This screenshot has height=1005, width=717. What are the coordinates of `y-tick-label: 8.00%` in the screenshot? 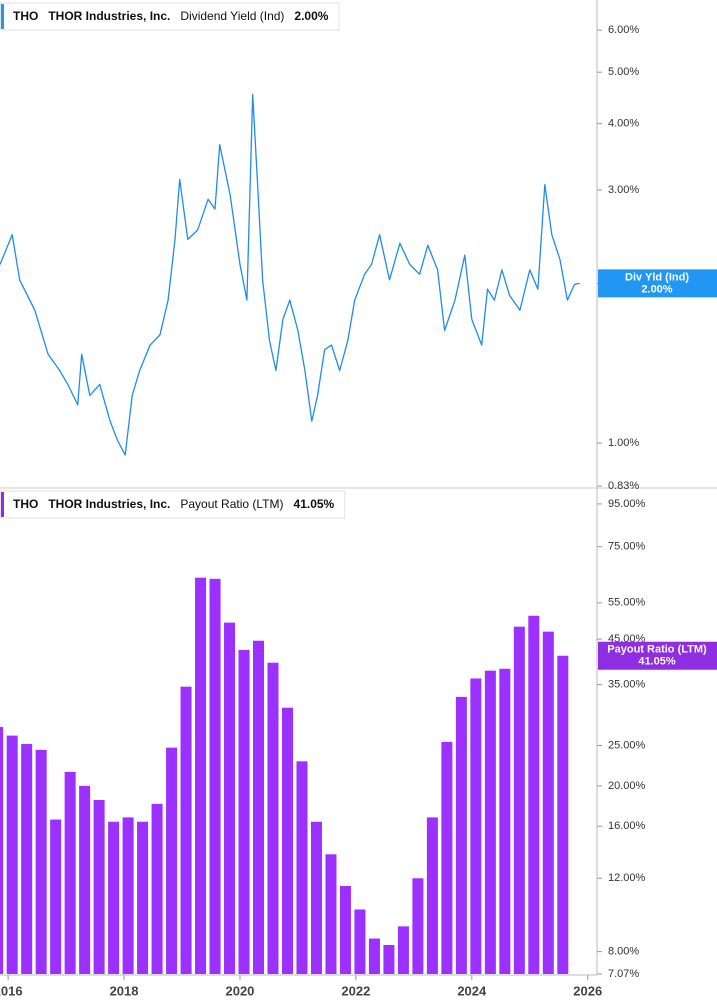 It's located at (623, 952).